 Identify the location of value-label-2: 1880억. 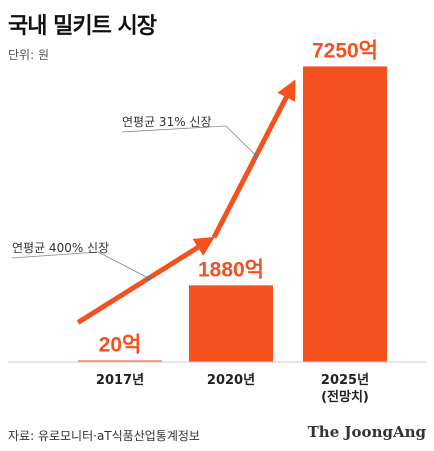
(231, 269).